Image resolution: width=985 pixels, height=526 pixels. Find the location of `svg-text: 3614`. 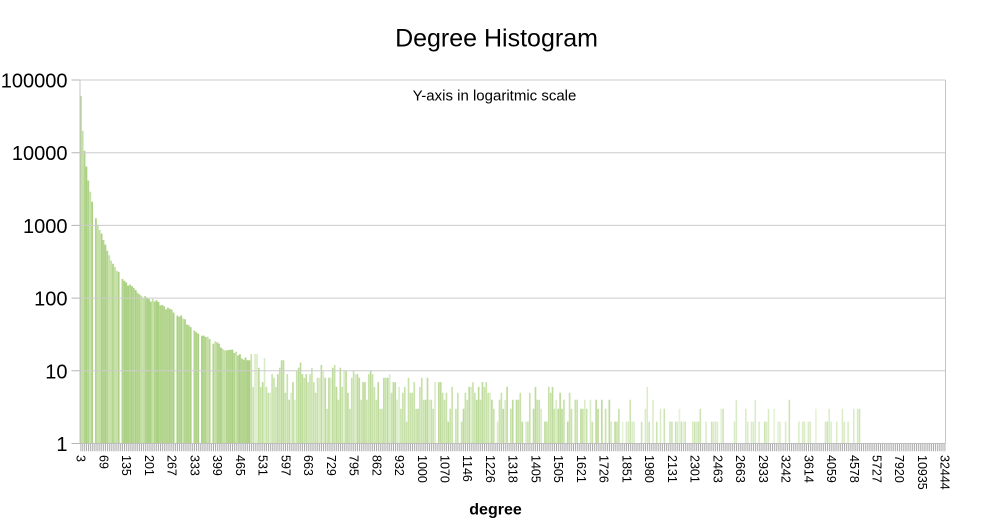

svg-text: 3614 is located at coordinates (808, 469).